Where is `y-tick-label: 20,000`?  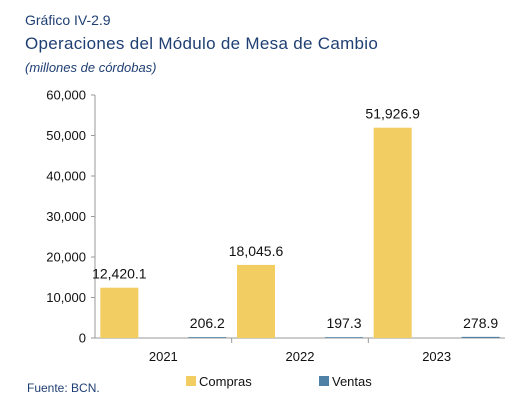 y-tick-label: 20,000 is located at coordinates (66, 257).